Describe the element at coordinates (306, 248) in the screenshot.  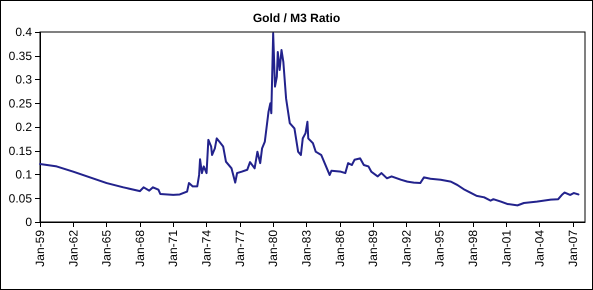
I see `x-tick-label: Jan-83` at that location.